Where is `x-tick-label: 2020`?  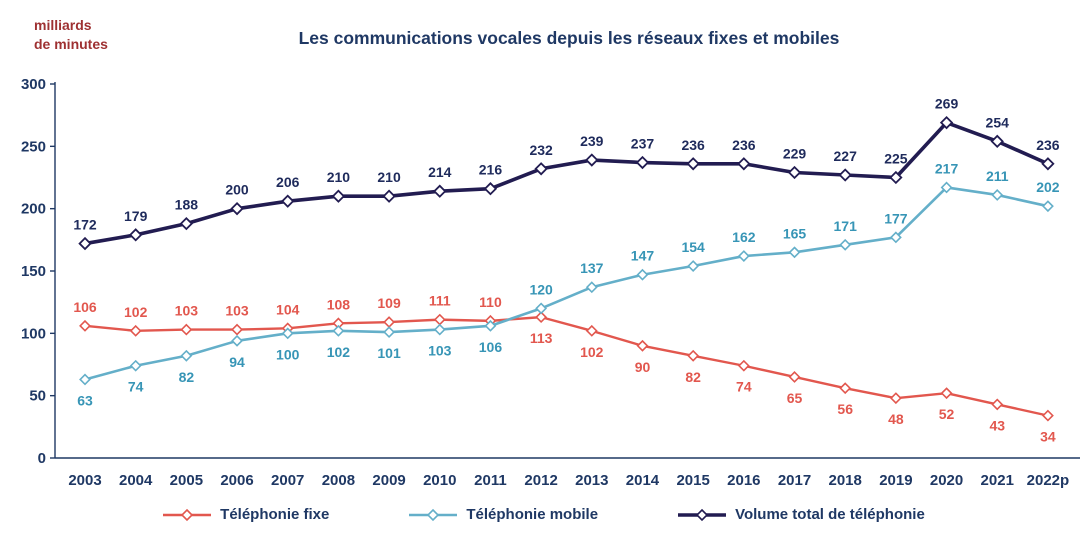
x-tick-label: 2020 is located at coordinates (946, 480).